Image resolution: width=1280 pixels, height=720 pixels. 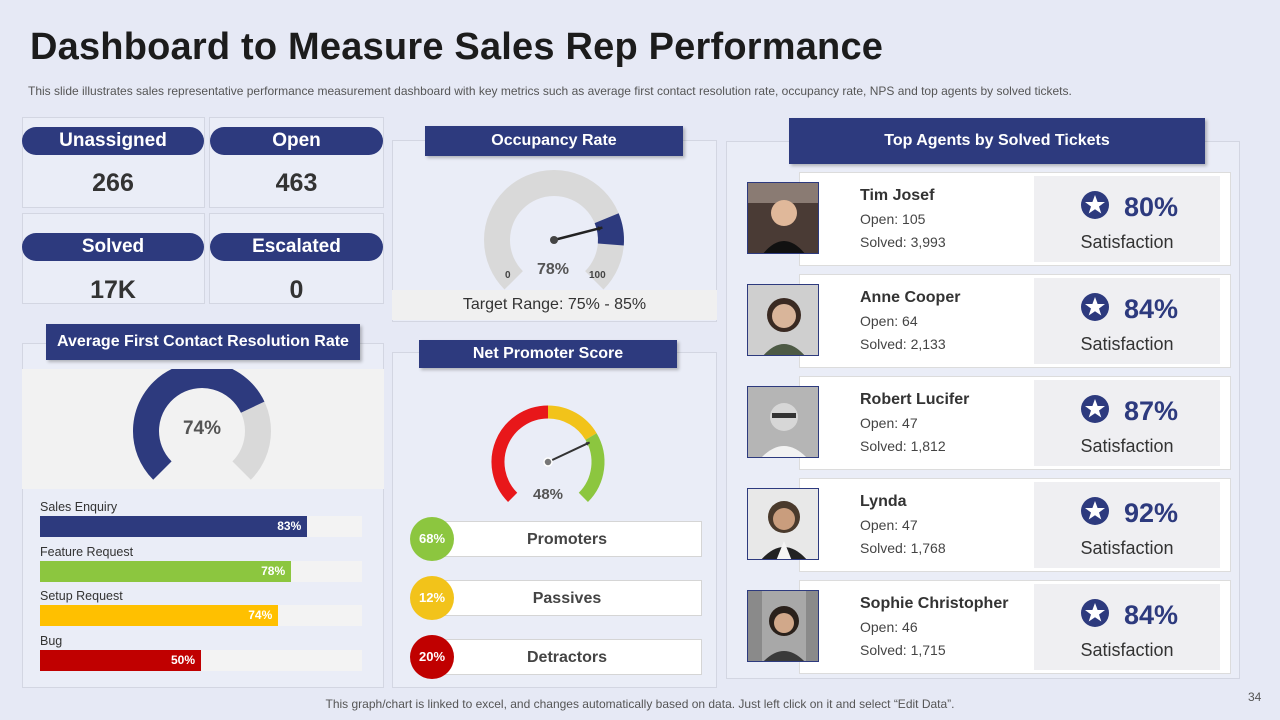 What do you see at coordinates (903, 446) in the screenshot?
I see `agent-solved: Solved: 1,812` at bounding box center [903, 446].